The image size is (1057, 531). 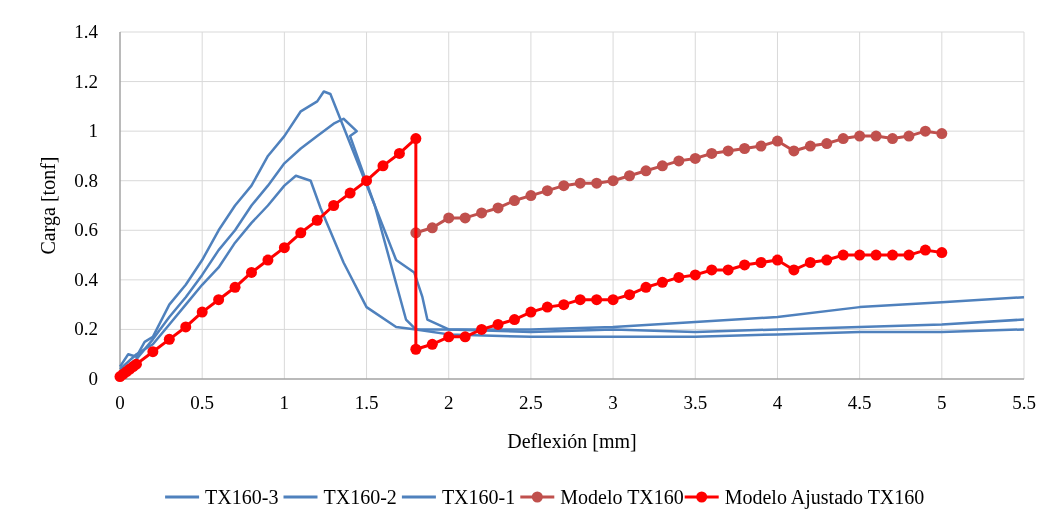 I want to click on y-tick-label: 0, so click(x=93, y=378).